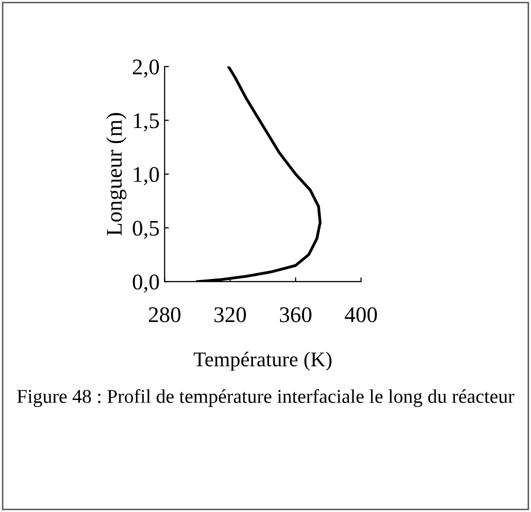 This screenshot has width=531, height=512. What do you see at coordinates (145, 68) in the screenshot?
I see `y-tick-label: 2,0` at bounding box center [145, 68].